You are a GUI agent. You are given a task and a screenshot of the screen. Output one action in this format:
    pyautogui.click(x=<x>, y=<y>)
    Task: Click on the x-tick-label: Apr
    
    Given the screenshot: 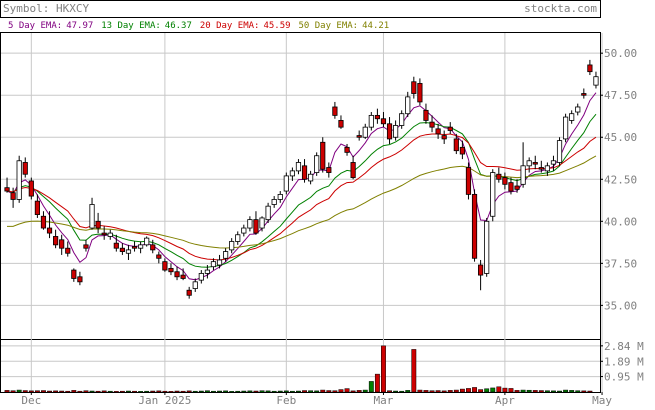 What is the action you would take?
    pyautogui.click(x=505, y=400)
    